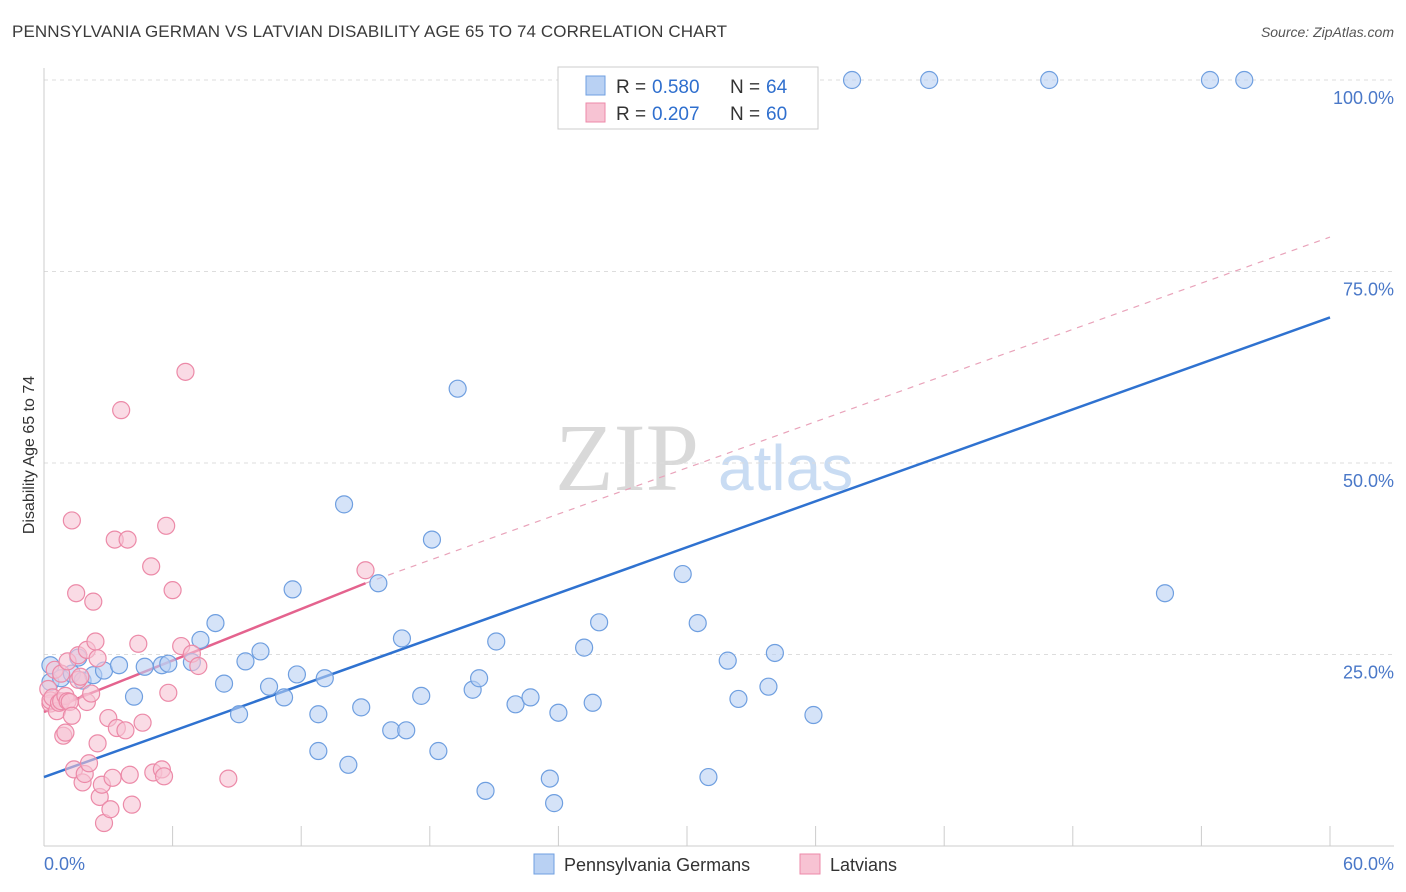 The image size is (1406, 892). I want to click on y-tick-label: 75.0%, so click(1368, 290).